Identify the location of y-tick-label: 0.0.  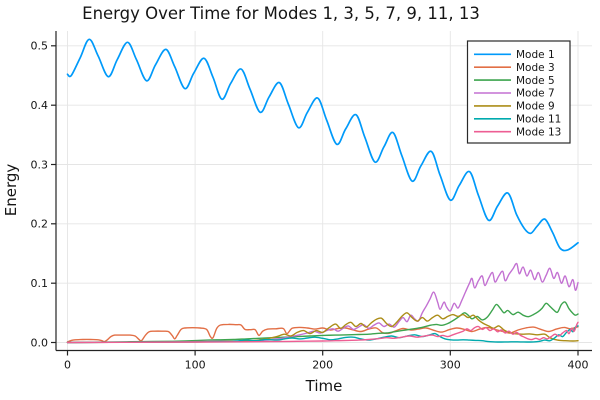
(40, 342).